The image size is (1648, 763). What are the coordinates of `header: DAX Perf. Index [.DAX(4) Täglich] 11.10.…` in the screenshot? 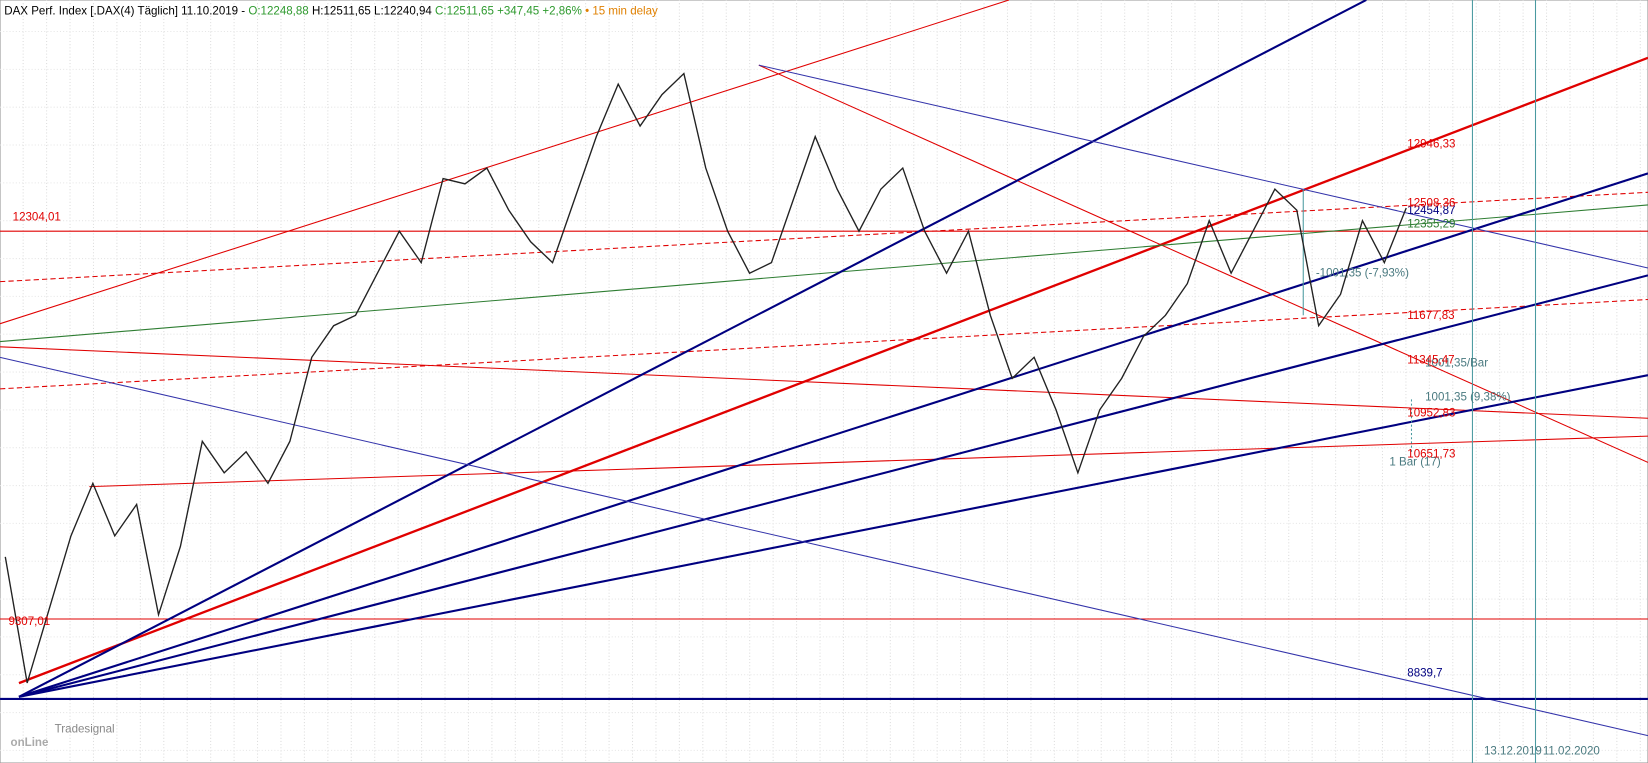 It's located at (331, 12).